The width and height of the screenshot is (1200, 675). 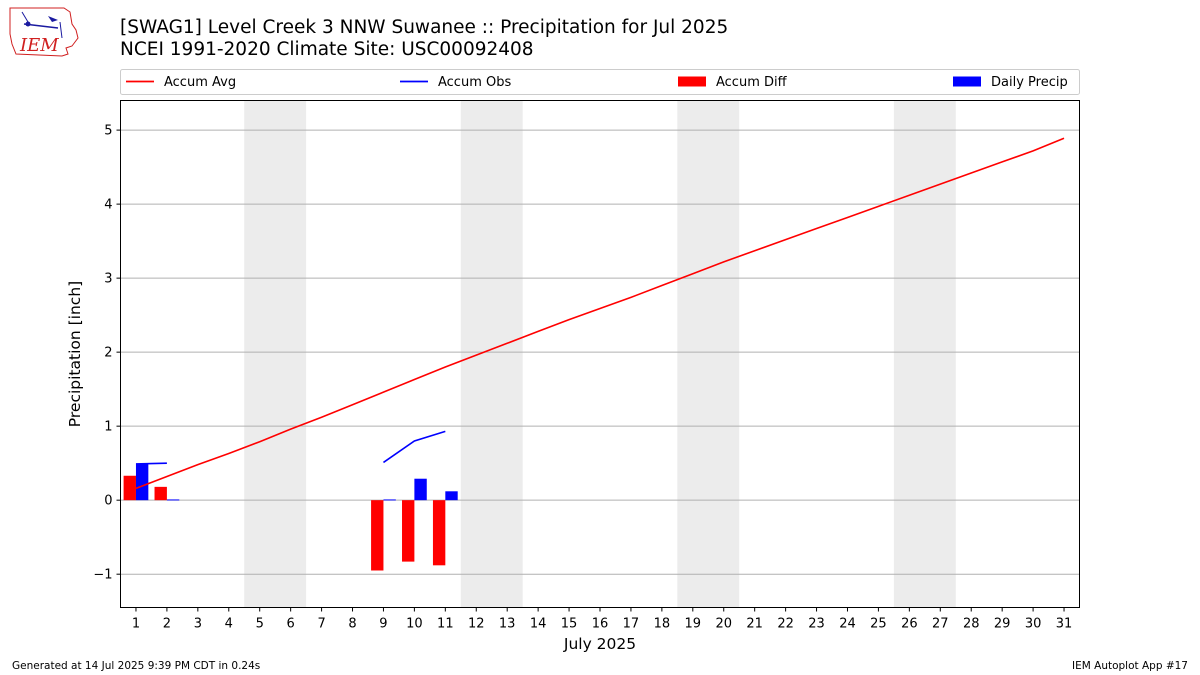 What do you see at coordinates (693, 624) in the screenshot?
I see `x-tick-label: 19` at bounding box center [693, 624].